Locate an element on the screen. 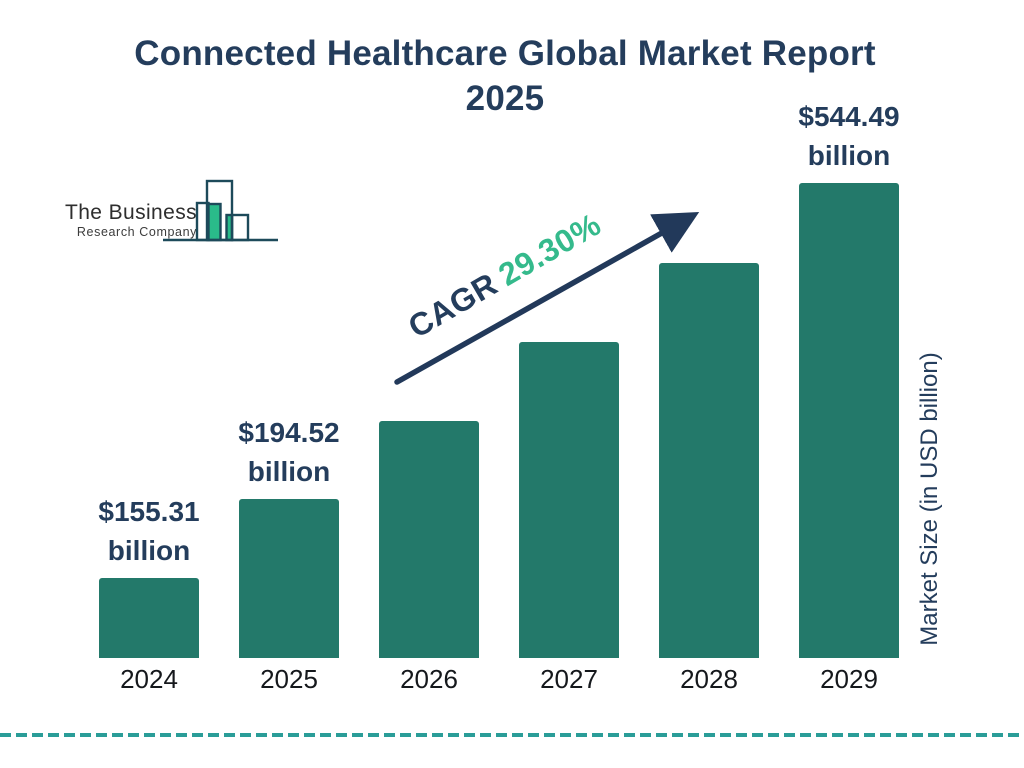 Image resolution: width=1024 pixels, height=768 pixels. bar-2028 is located at coordinates (709, 460).